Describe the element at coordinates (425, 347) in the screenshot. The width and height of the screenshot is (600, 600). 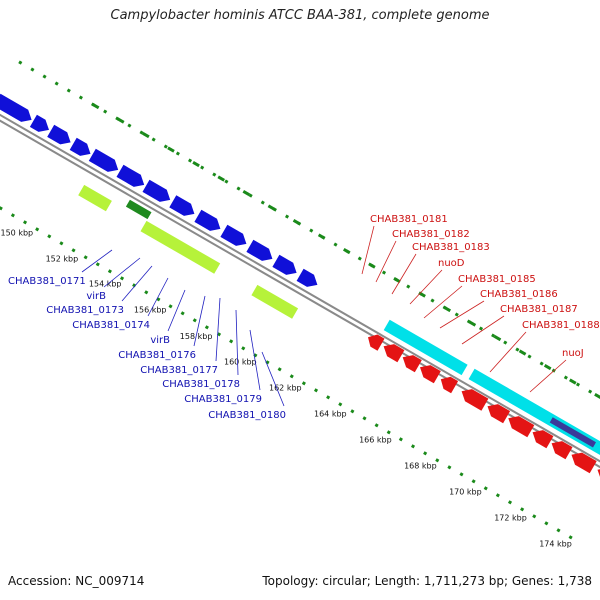
I see `feature-block-cyan` at that location.